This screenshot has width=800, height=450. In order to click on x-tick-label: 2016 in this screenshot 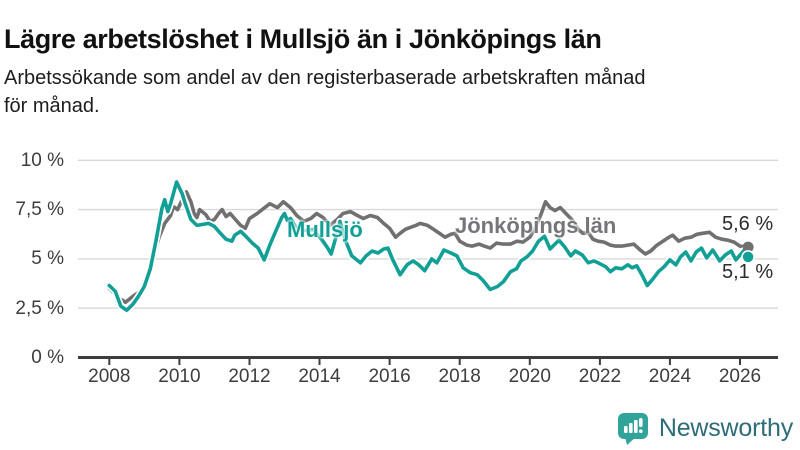, I will do `click(389, 376)`.